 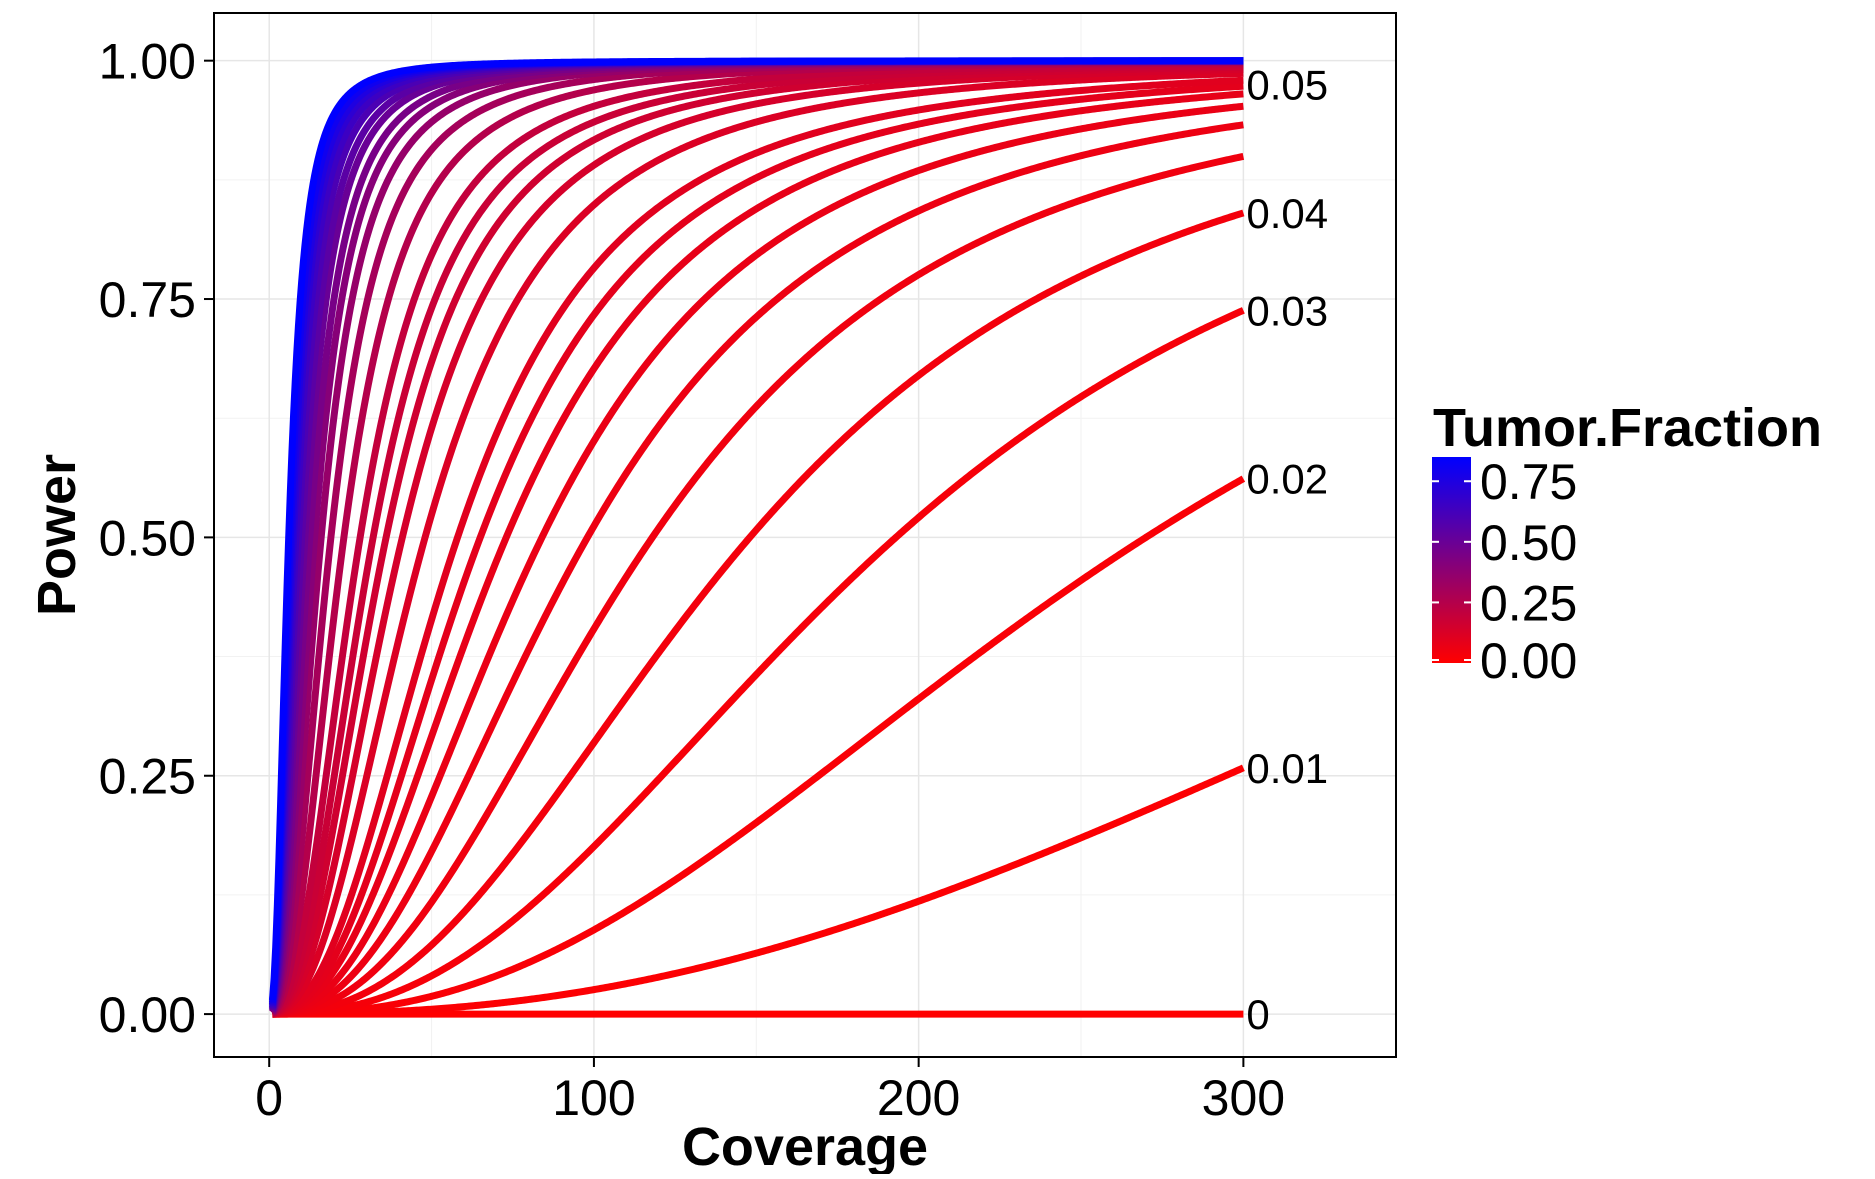 I want to click on curve-end-label: 0.04, so click(x=1287, y=213).